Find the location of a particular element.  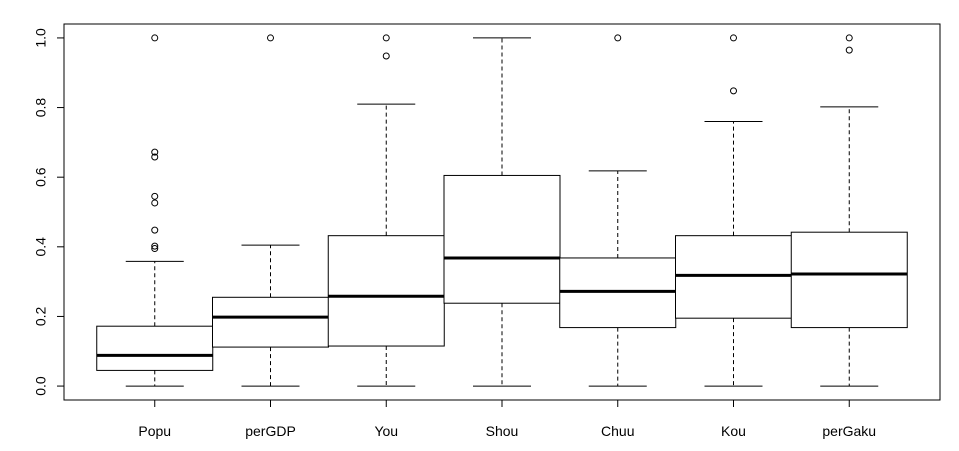

x-tick-label: Popu is located at coordinates (154, 431).